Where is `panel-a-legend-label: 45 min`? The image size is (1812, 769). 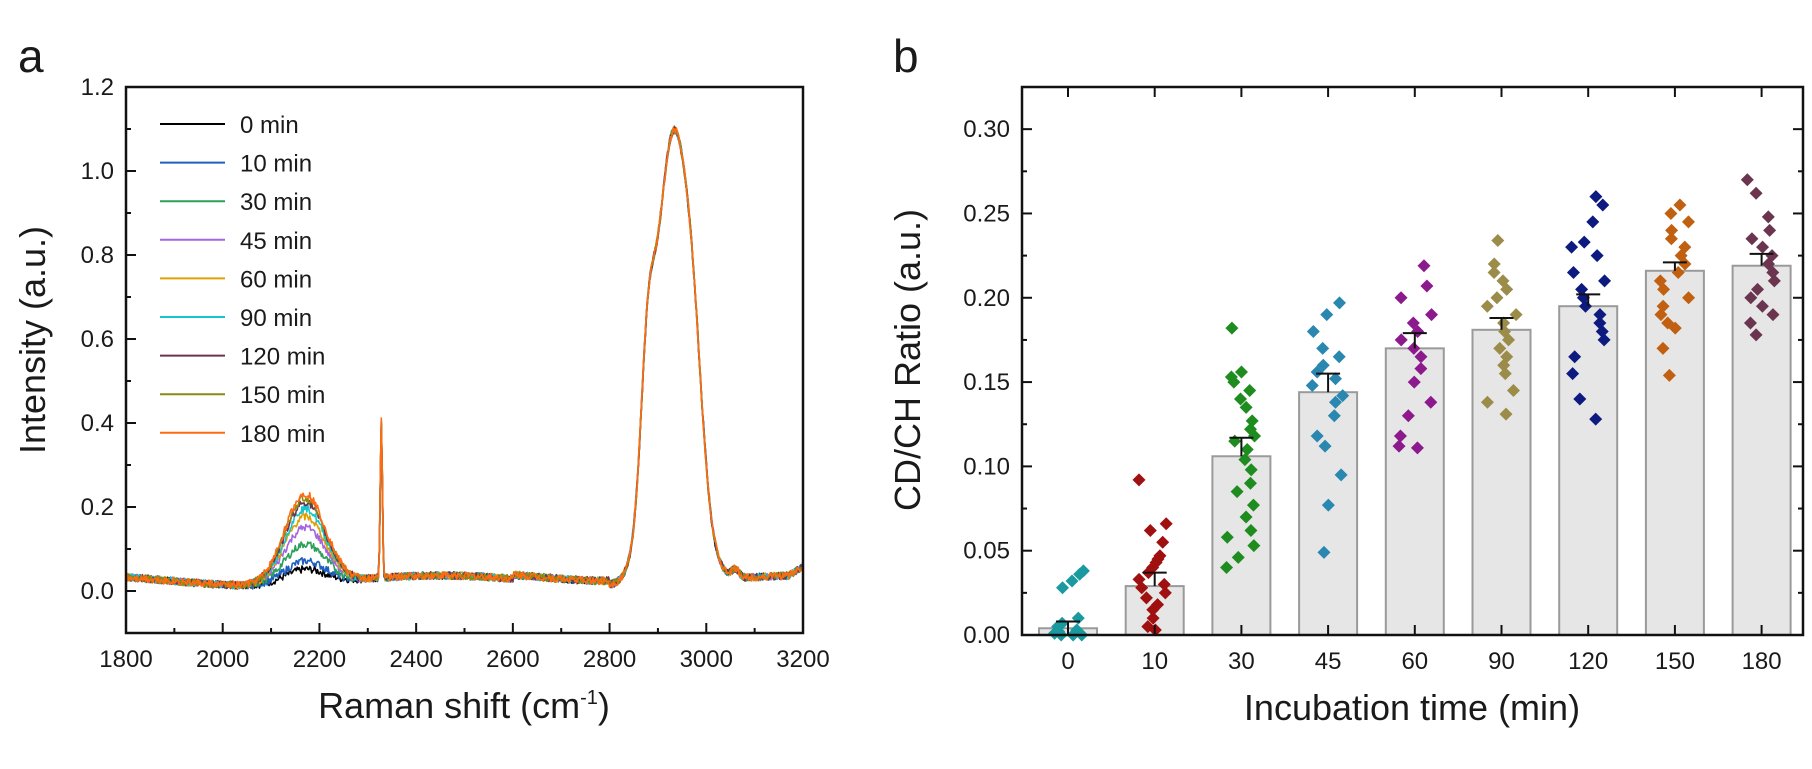
panel-a-legend-label: 45 min is located at coordinates (276, 241).